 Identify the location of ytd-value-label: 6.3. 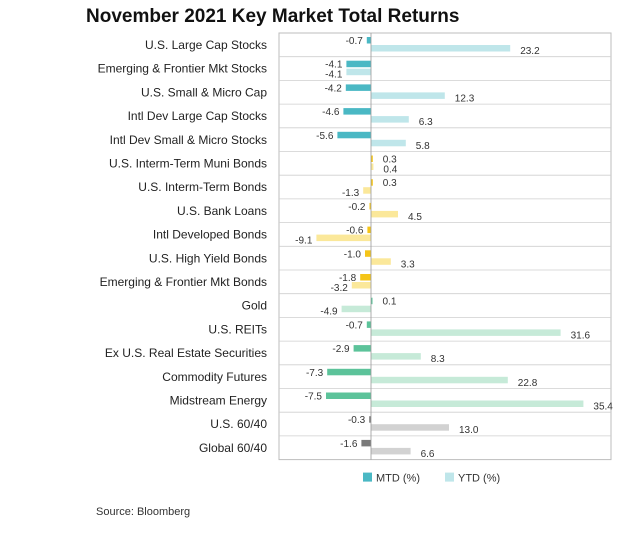
(426, 122).